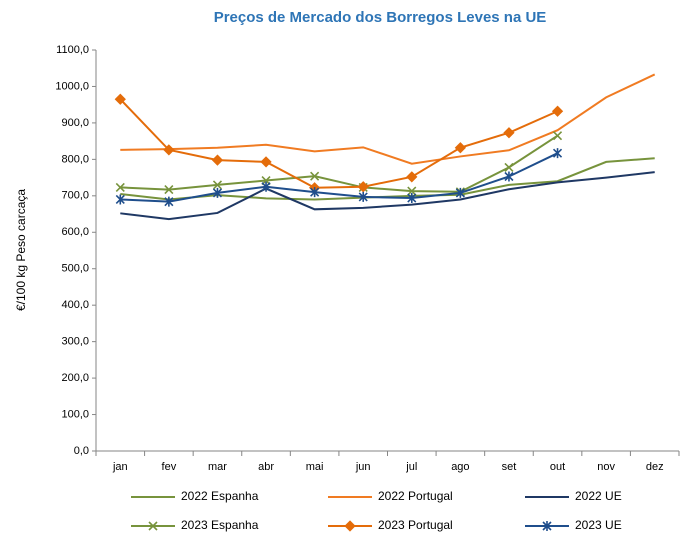 This screenshot has height=535, width=687. I want to click on x-tick-label: fev, so click(169, 467).